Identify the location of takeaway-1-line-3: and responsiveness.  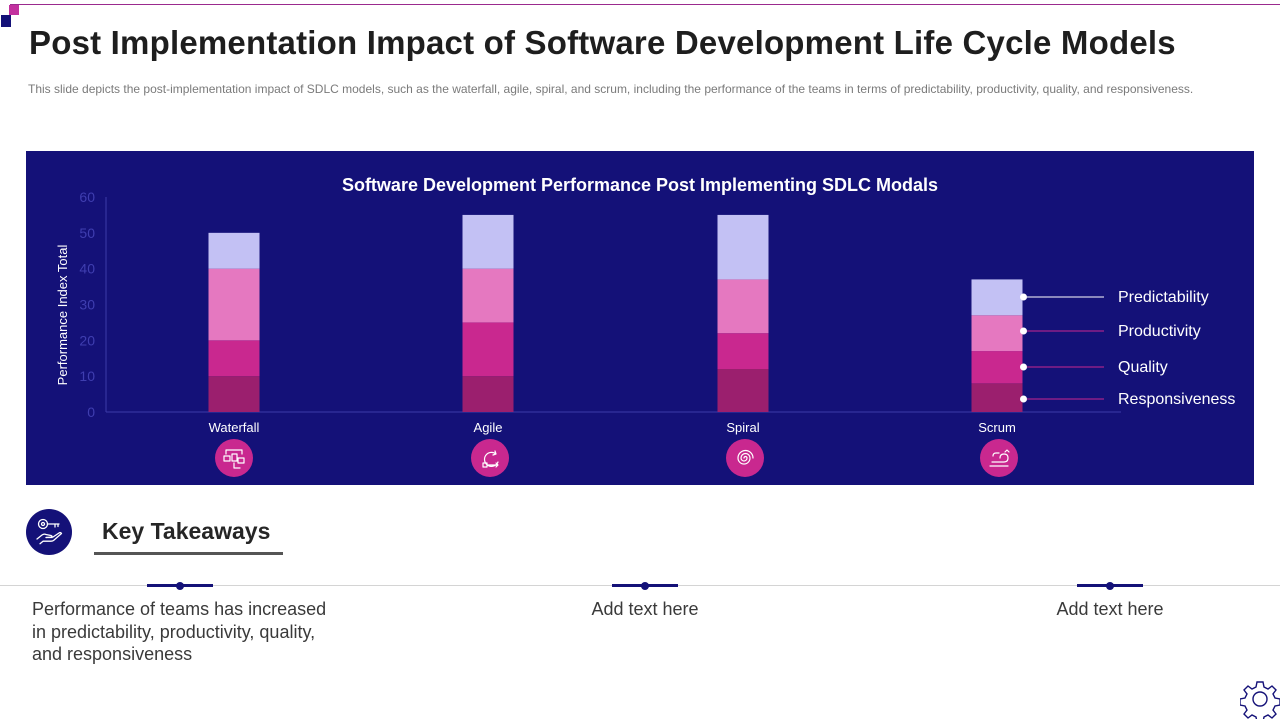
(112, 654).